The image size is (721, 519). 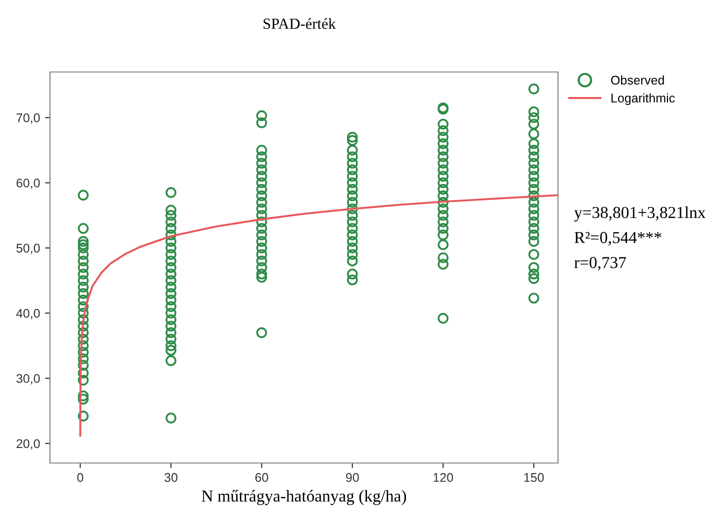 I want to click on x-tick-label: 90, so click(x=352, y=477).